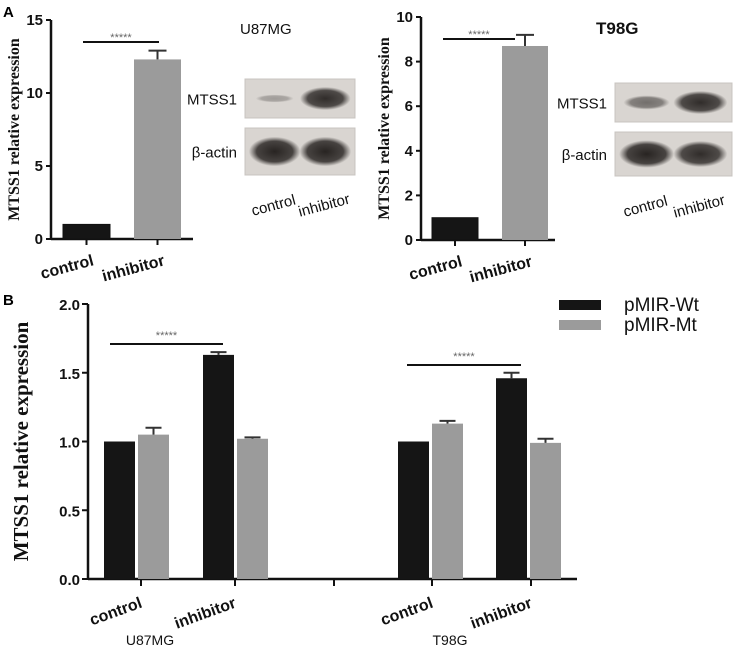 This screenshot has height=655, width=733. I want to click on blot-title: T98G, so click(617, 28).